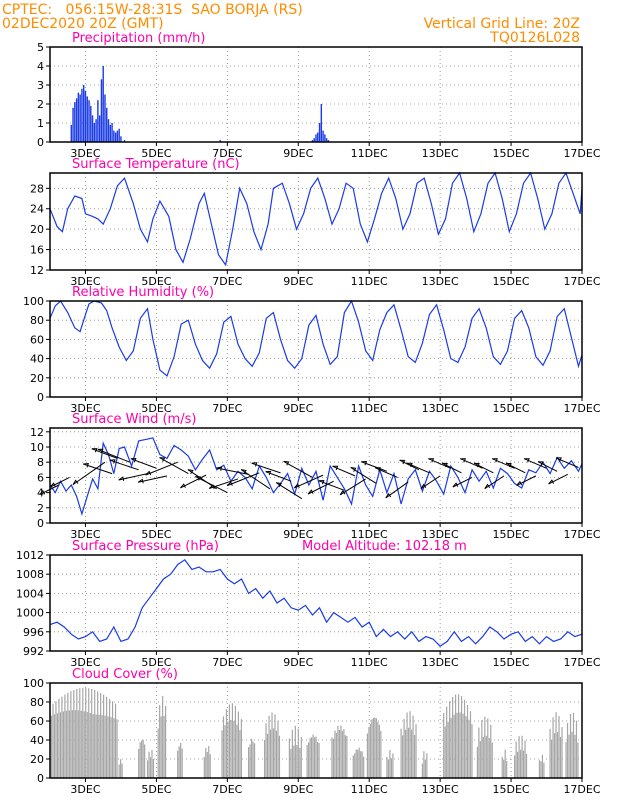  Describe the element at coordinates (581, 153) in the screenshot. I see `x-tick-label: 17DEC` at that location.